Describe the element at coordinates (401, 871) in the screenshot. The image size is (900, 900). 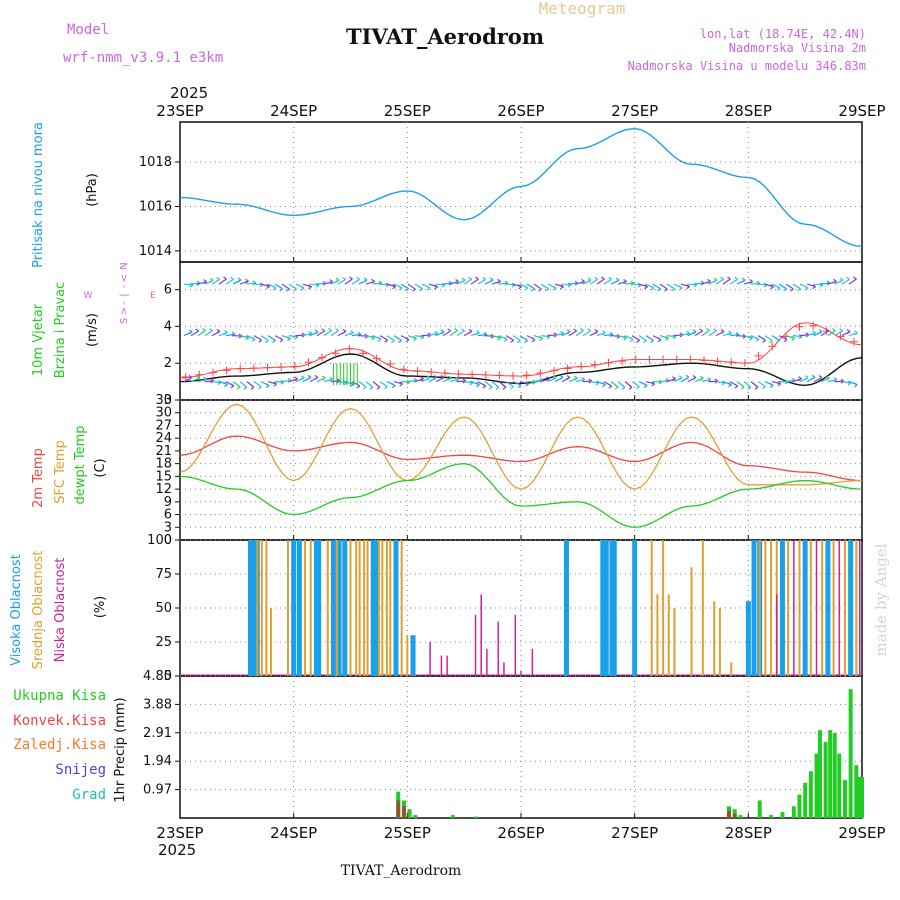
I see `footer-station: TIVAT_Aerodrom` at that location.